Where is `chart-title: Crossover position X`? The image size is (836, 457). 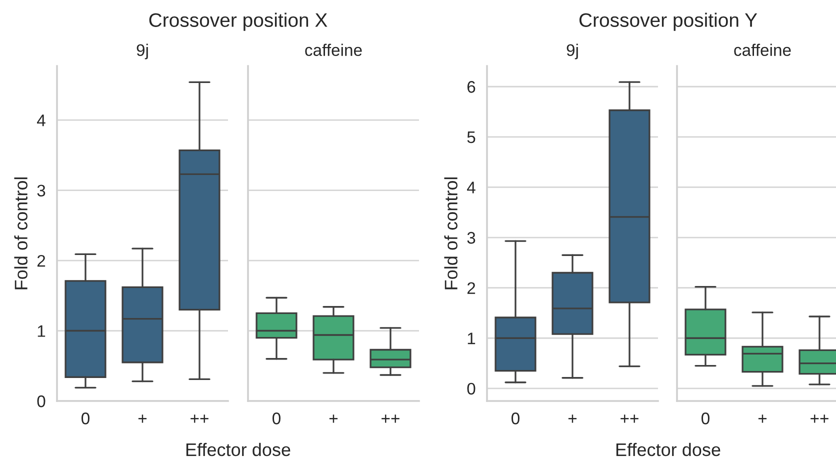
chart-title: Crossover position X is located at coordinates (238, 21).